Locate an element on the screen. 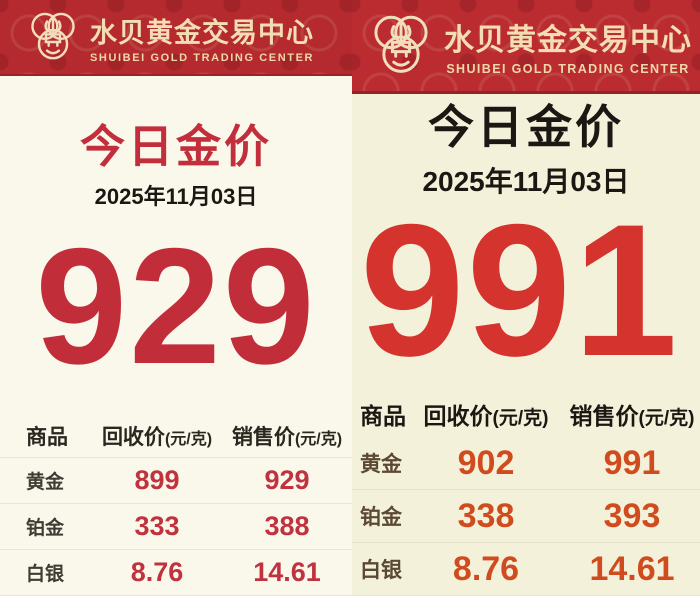 Image resolution: width=700 pixels, height=596 pixels. table-row-gold: 黄金 899 929 is located at coordinates (176, 481).